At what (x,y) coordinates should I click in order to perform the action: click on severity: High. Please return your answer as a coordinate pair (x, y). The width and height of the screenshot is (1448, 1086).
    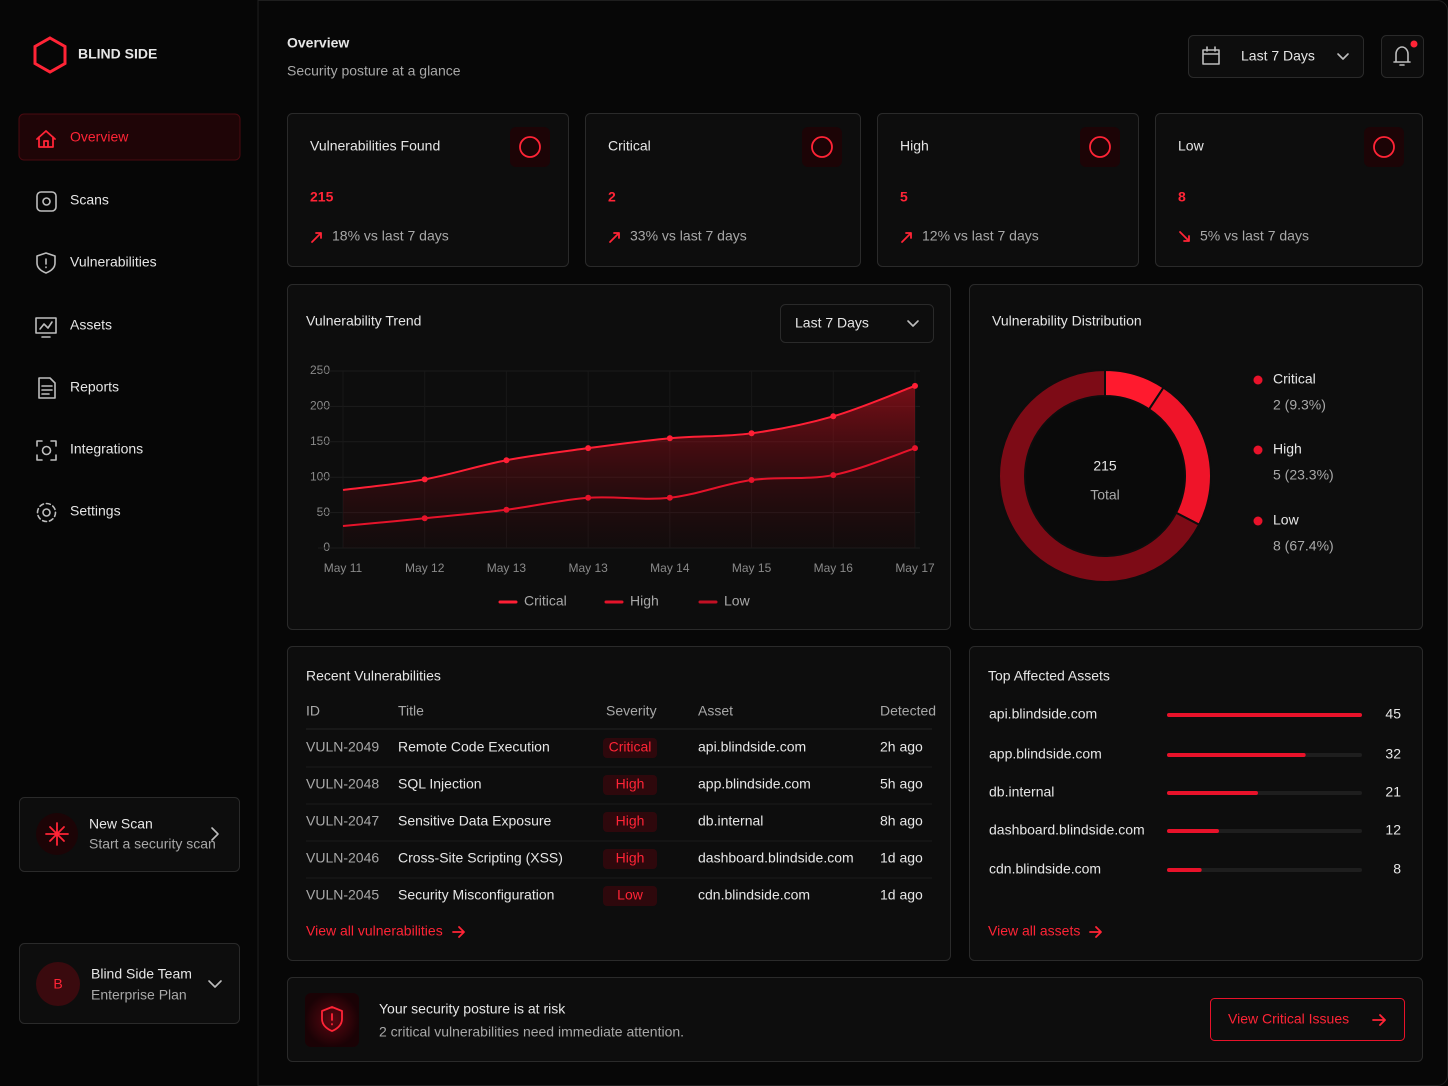
    Looking at the image, I should click on (630, 821).